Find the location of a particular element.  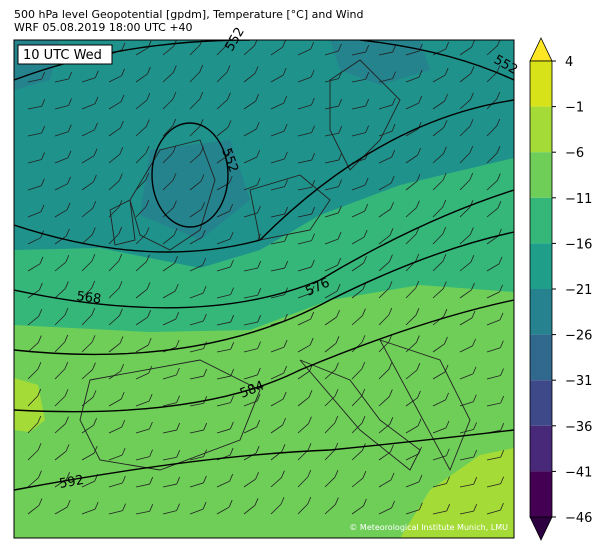

colorbar-tick-label: −26 is located at coordinates (578, 336).